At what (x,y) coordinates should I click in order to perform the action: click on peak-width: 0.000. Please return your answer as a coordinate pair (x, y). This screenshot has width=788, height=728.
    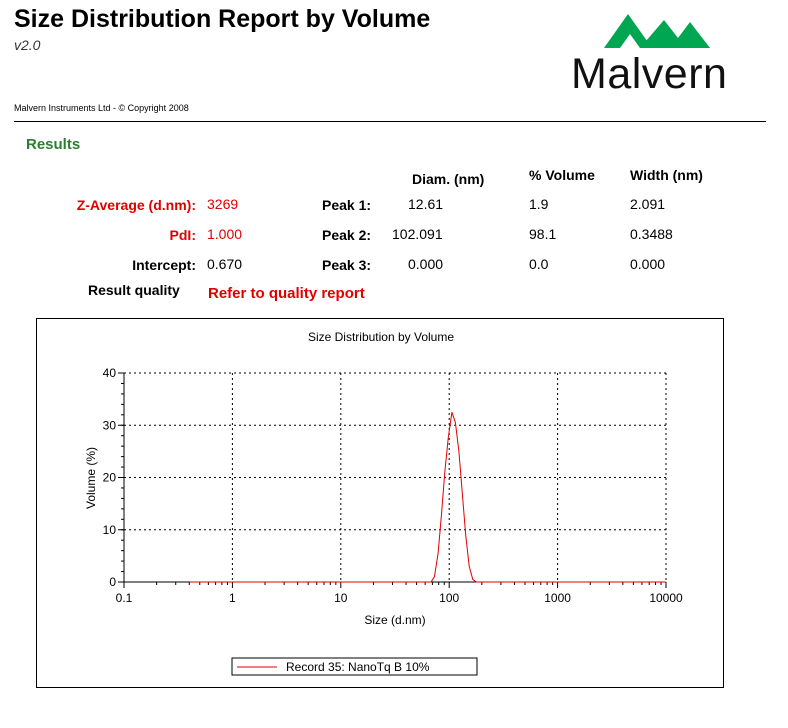
    Looking at the image, I should click on (648, 264).